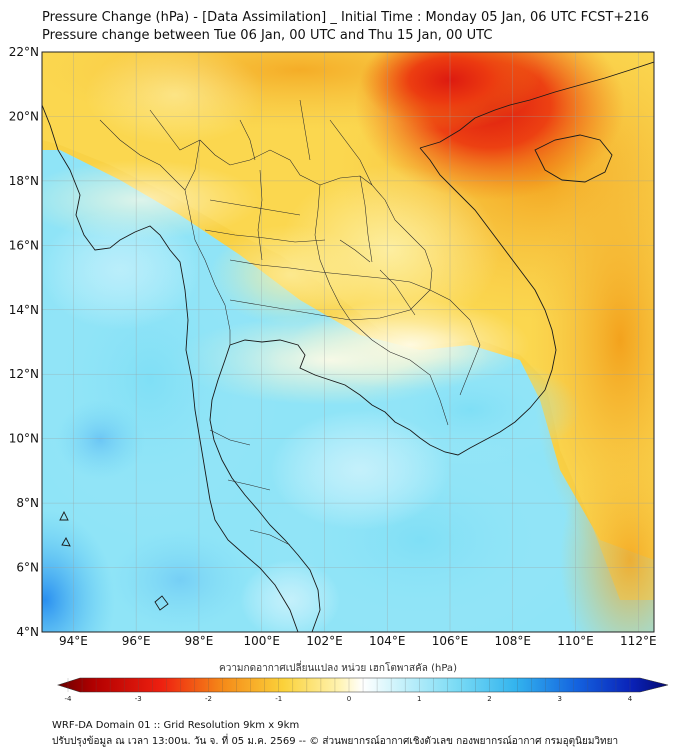 The image size is (676, 756). I want to click on colorbar: -4 -3 -2 -1 0 1 2 3 4, so click(363, 690).